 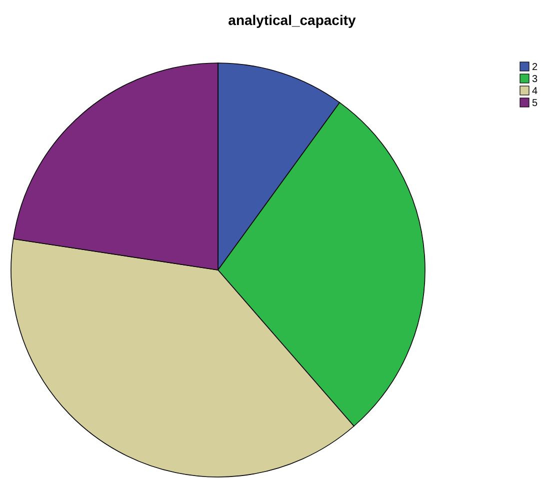 I want to click on legend-label: 3, so click(x=535, y=79).